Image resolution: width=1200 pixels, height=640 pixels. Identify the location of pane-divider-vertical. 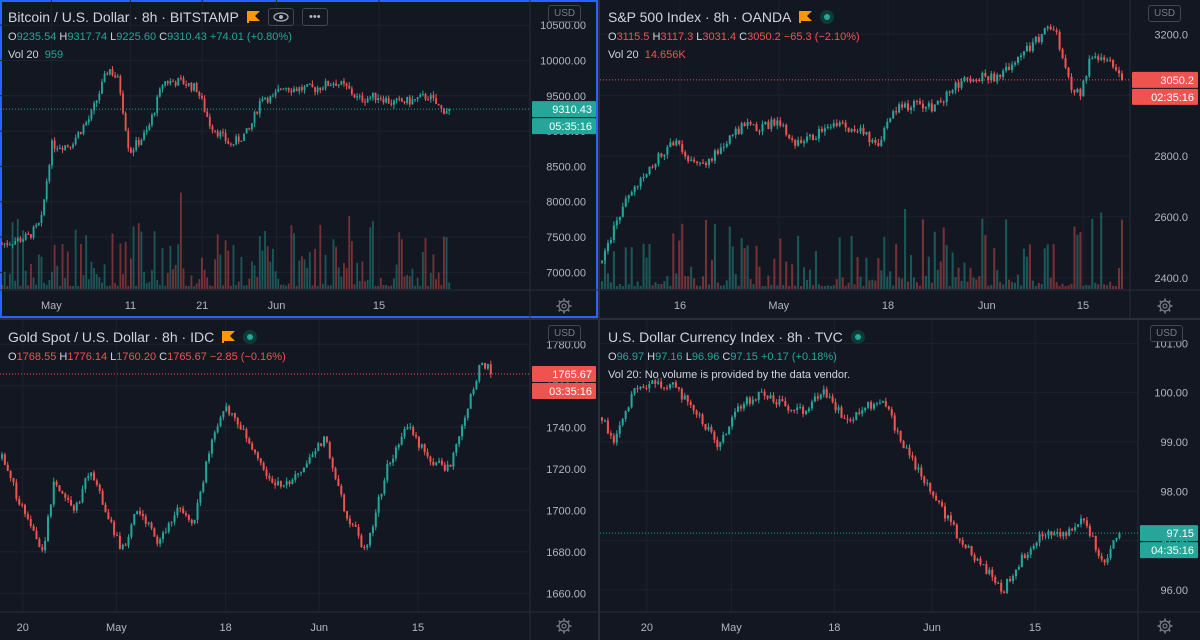
(599, 320).